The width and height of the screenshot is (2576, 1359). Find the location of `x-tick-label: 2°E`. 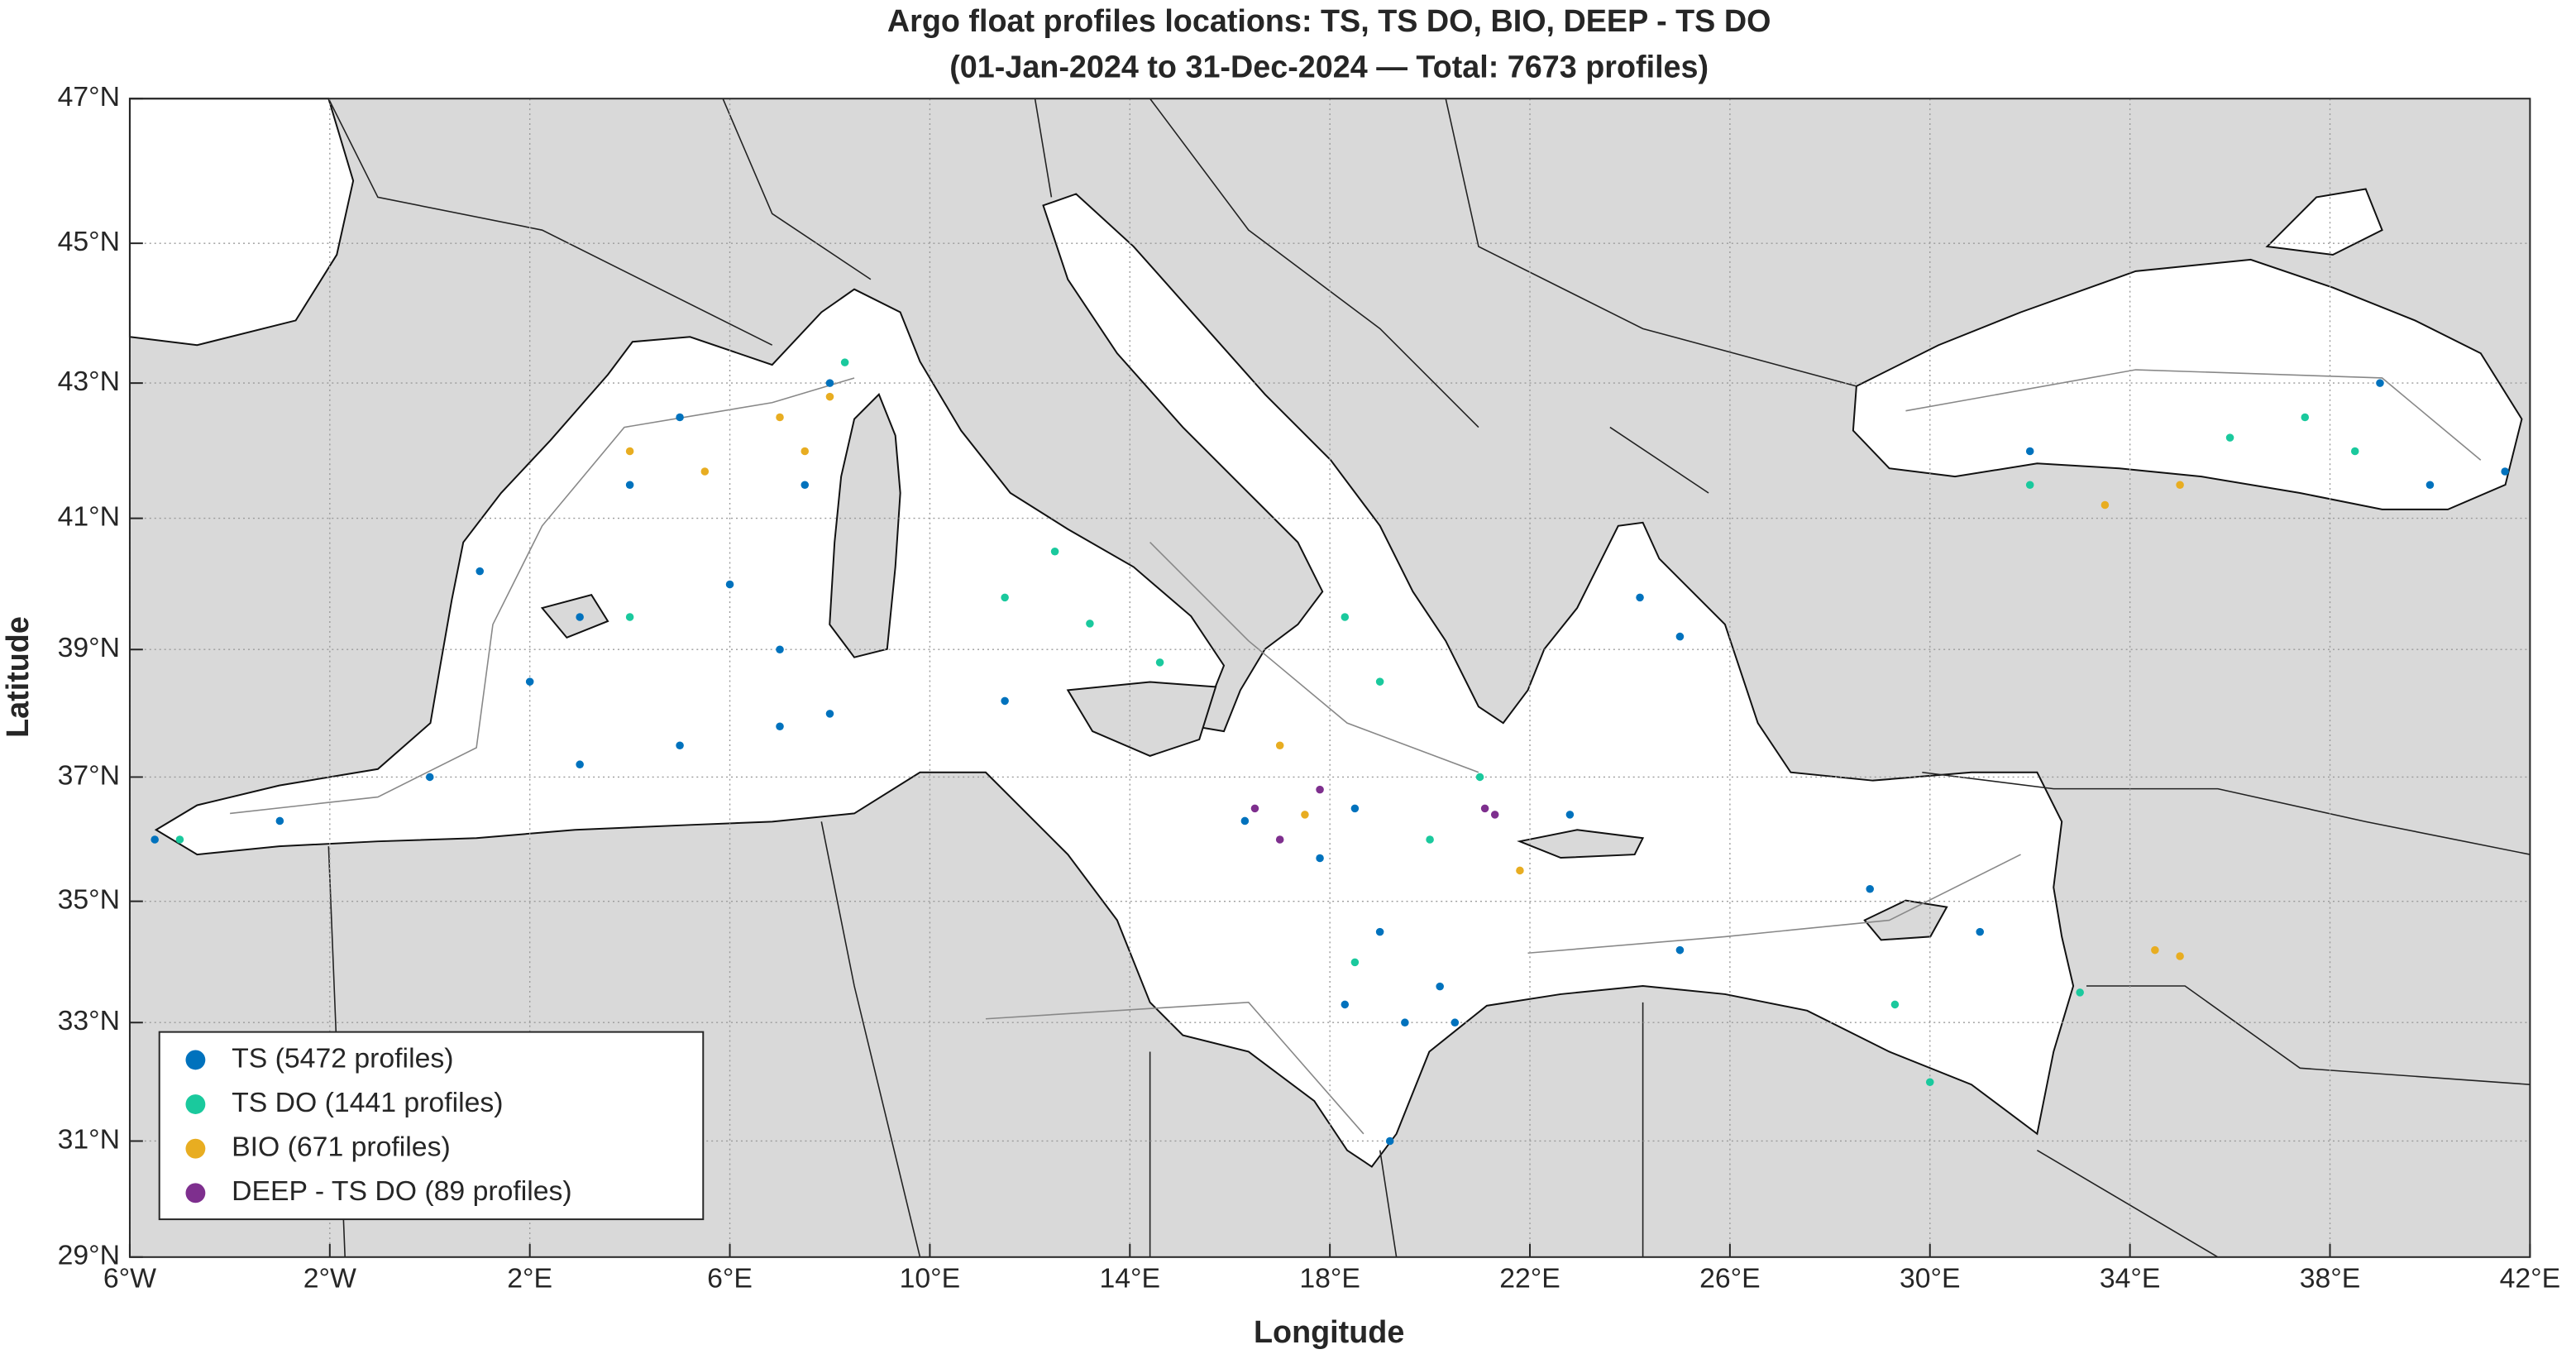

x-tick-label: 2°E is located at coordinates (529, 1278).